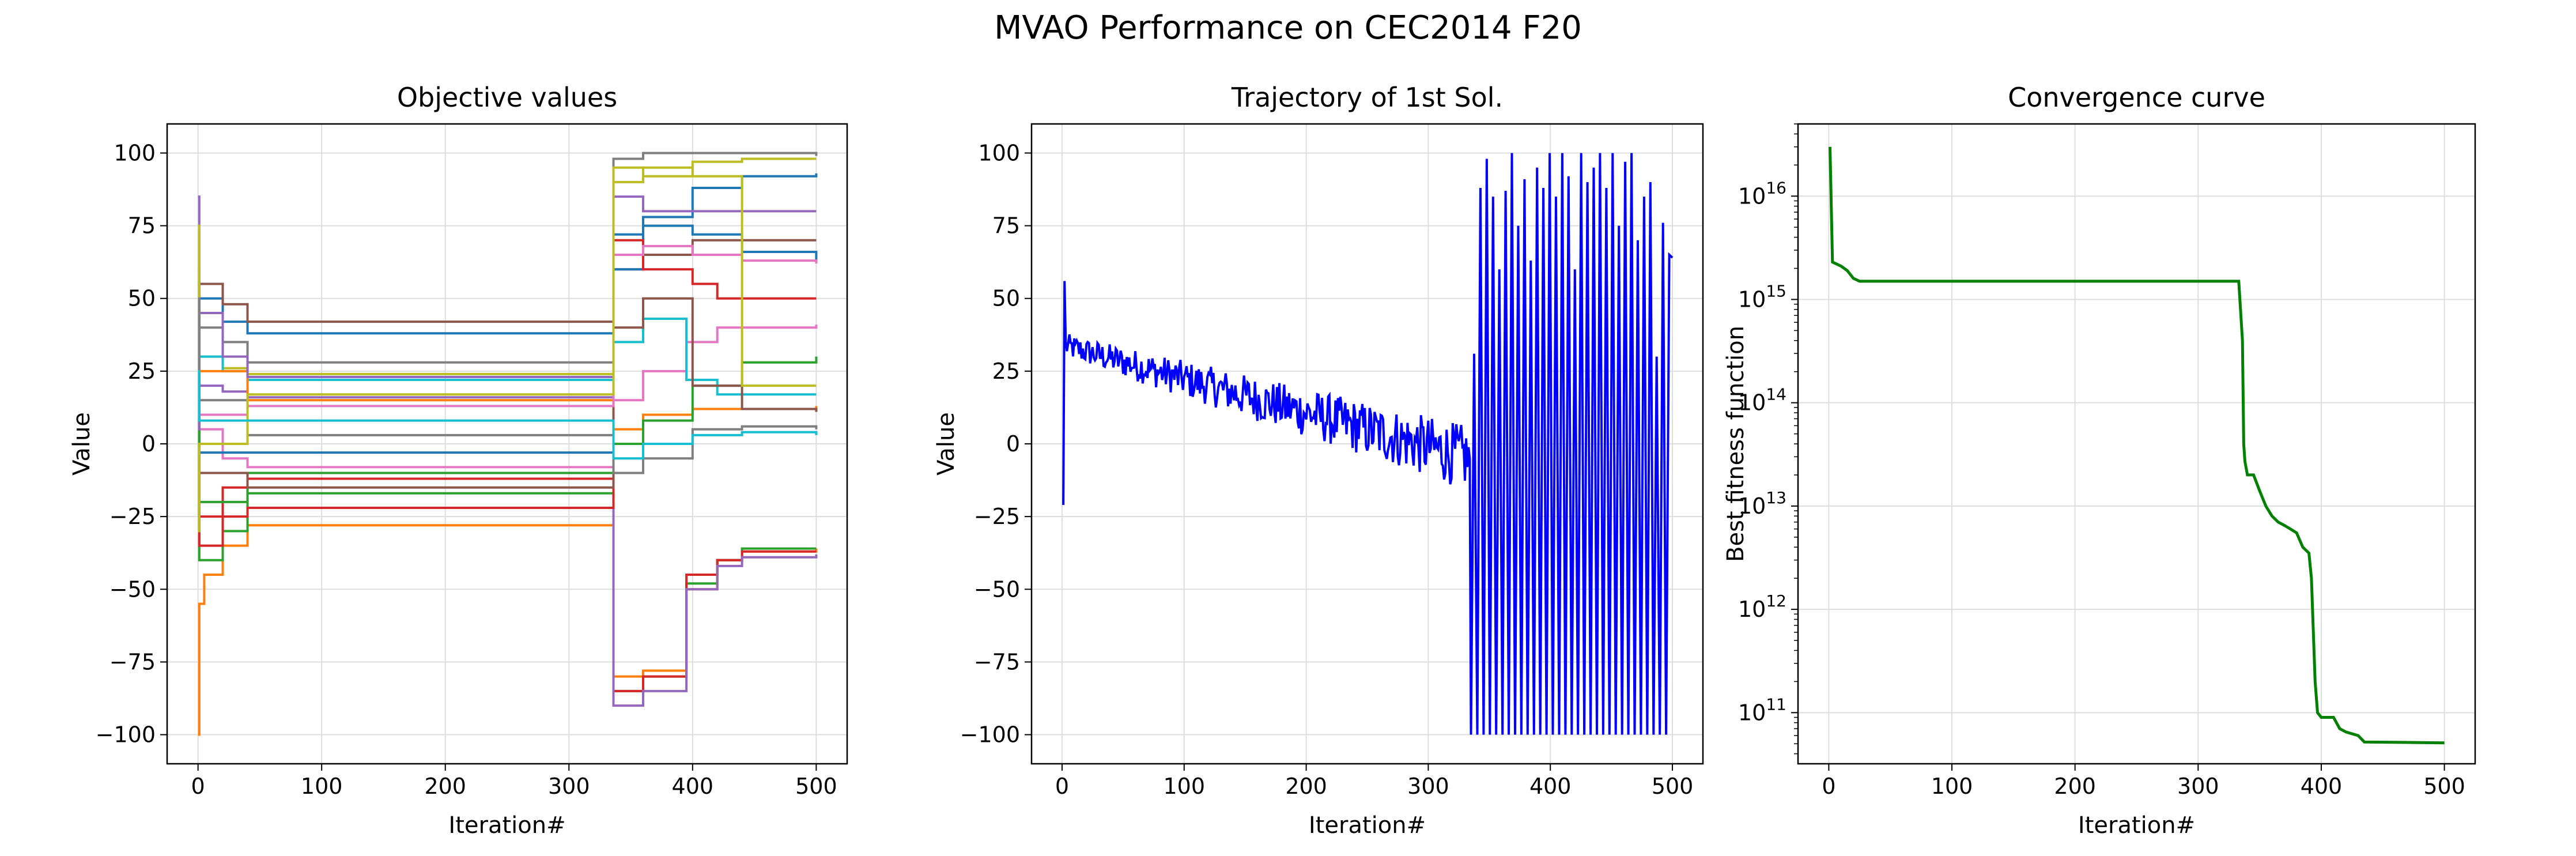  What do you see at coordinates (1762, 606) in the screenshot?
I see `y-tick-label: 1012` at bounding box center [1762, 606].